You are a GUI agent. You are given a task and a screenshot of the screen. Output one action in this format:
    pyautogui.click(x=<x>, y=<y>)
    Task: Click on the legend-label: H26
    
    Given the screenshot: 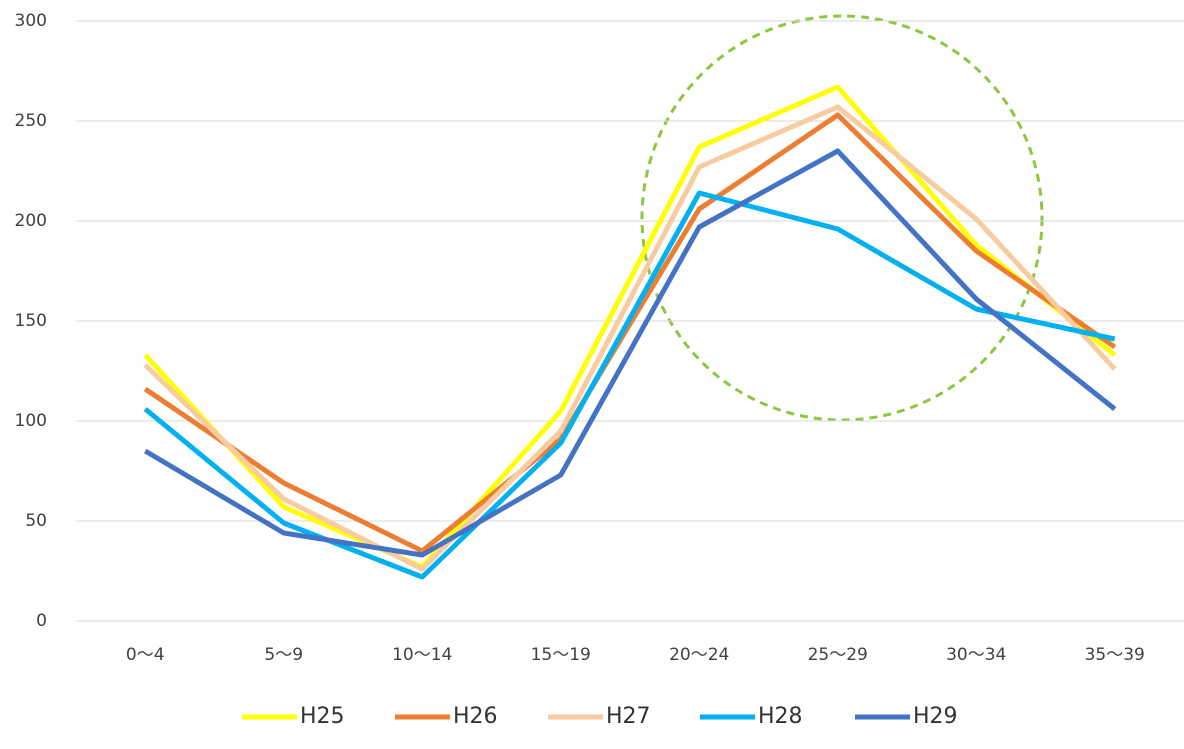 What is the action you would take?
    pyautogui.click(x=475, y=716)
    